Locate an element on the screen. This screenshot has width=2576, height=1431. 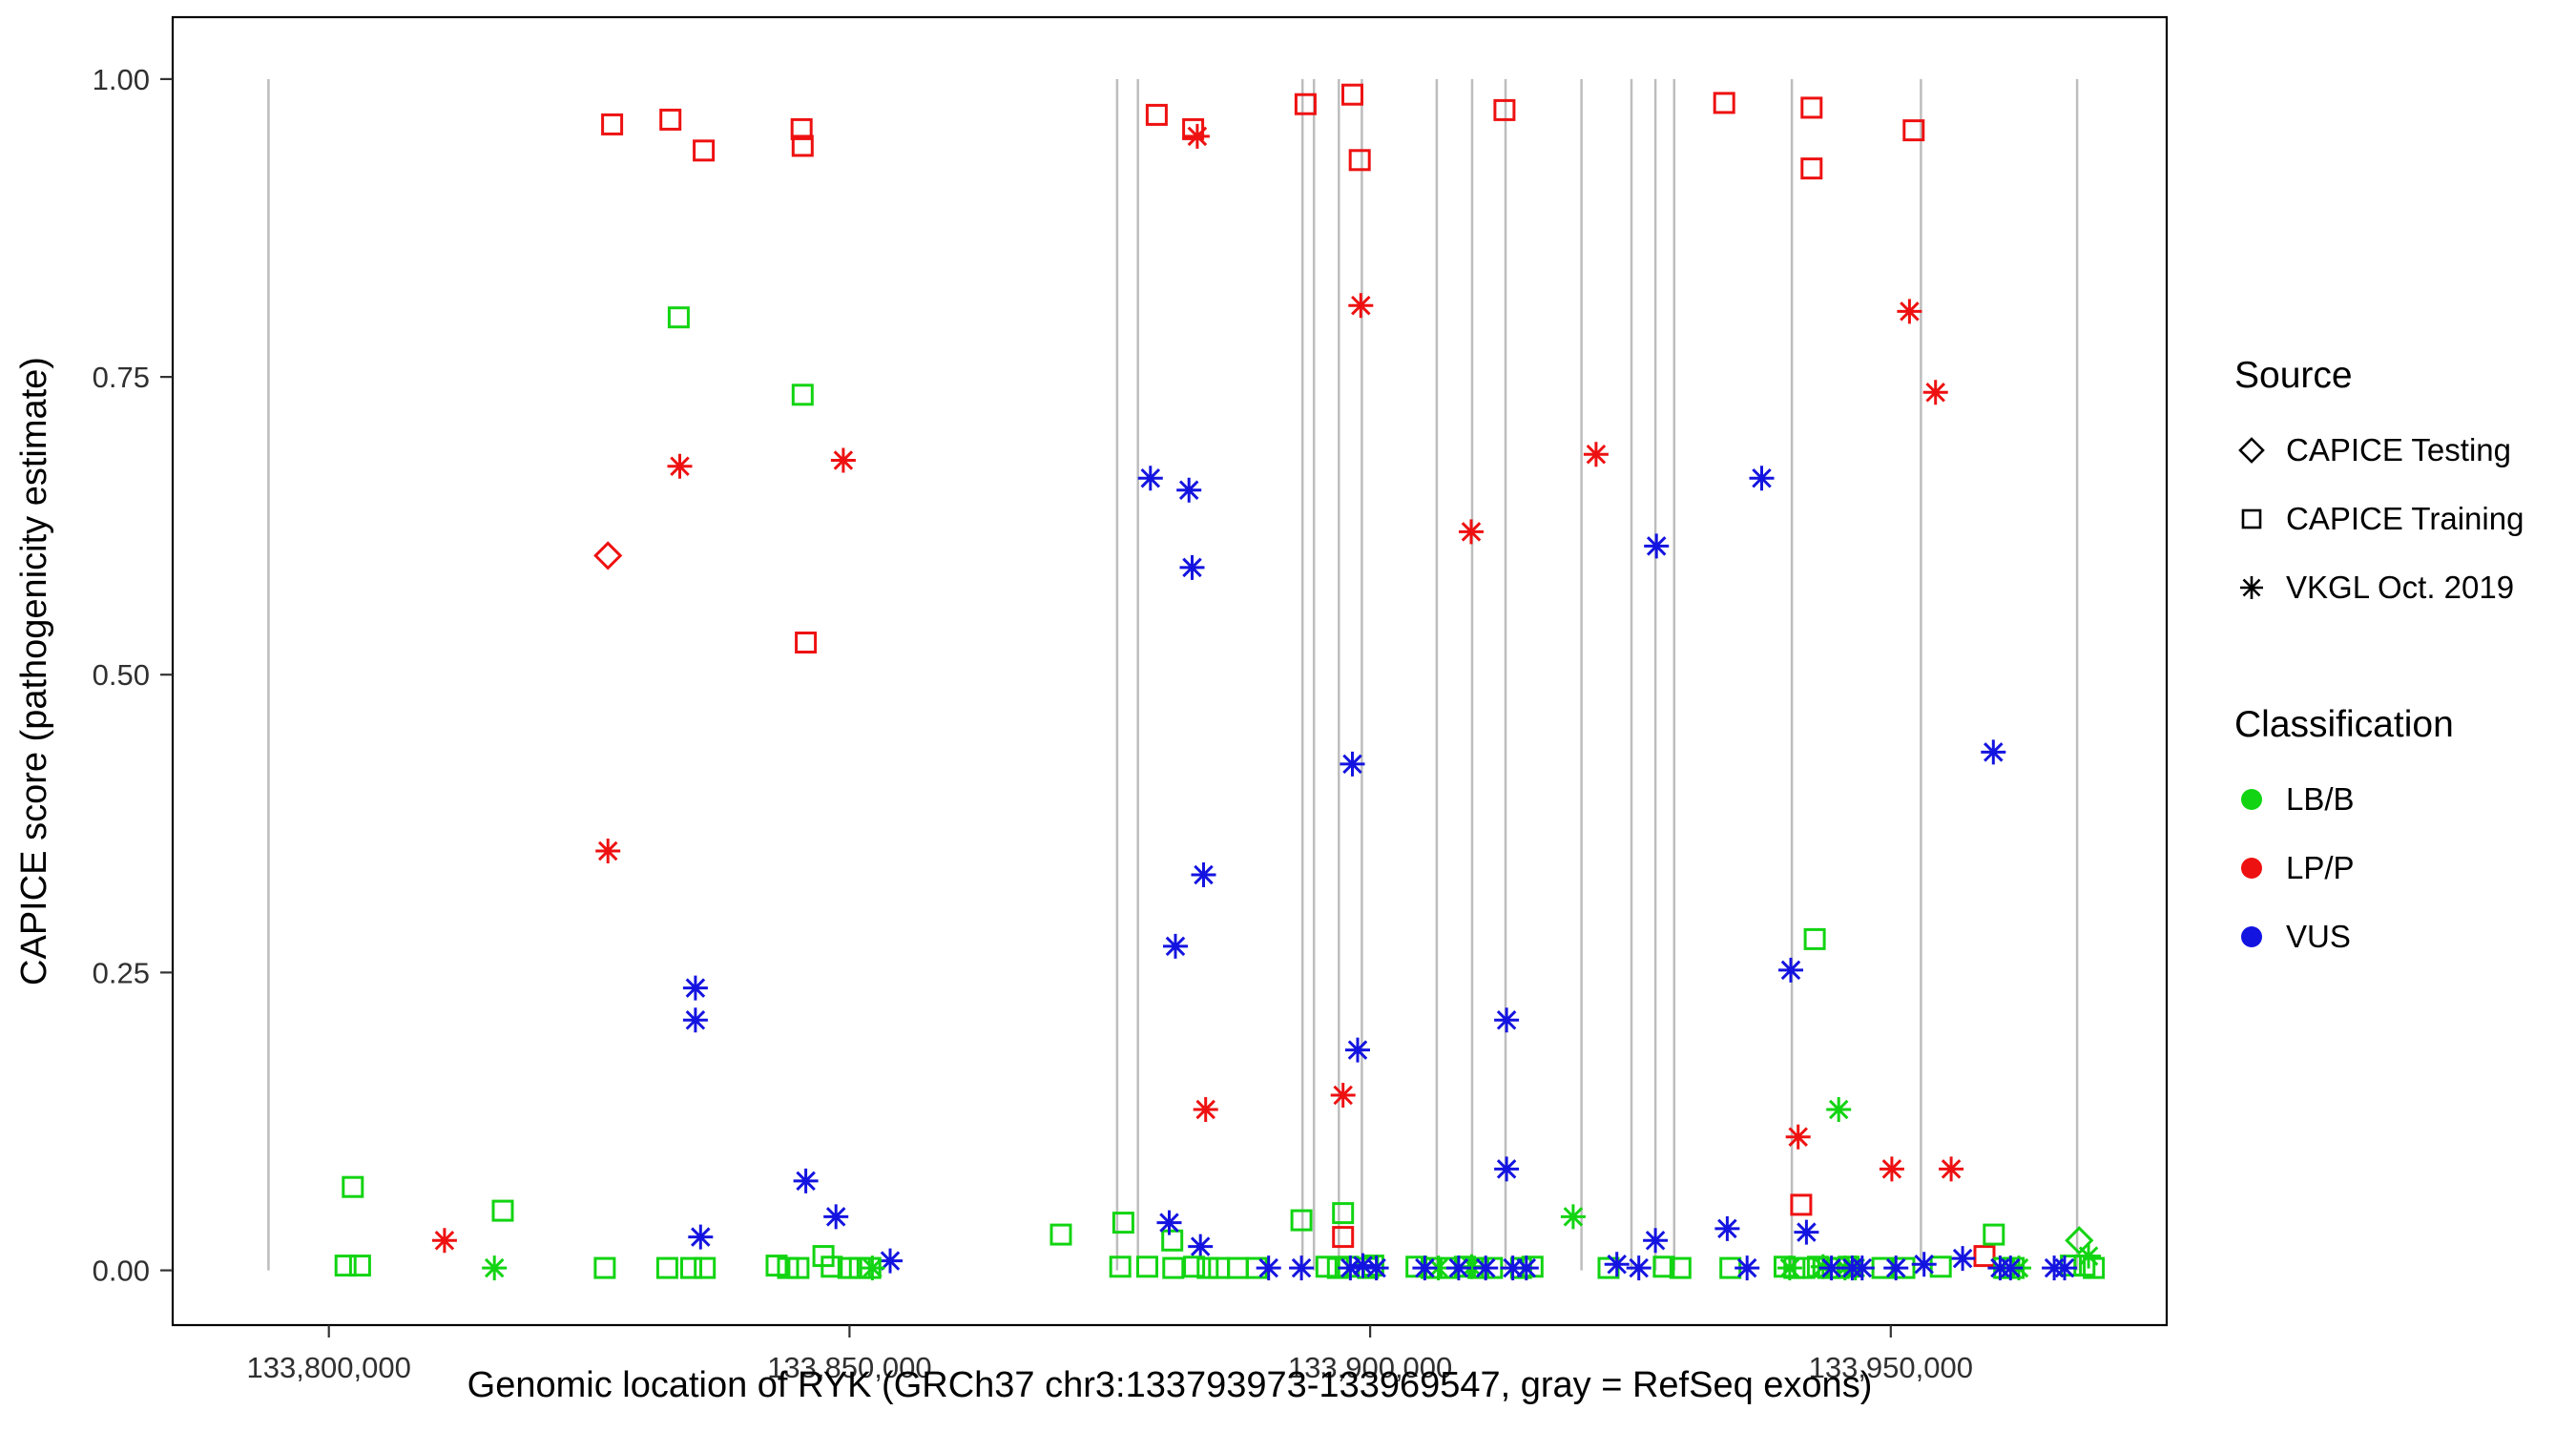
legend-label: LP/P is located at coordinates (2320, 867).